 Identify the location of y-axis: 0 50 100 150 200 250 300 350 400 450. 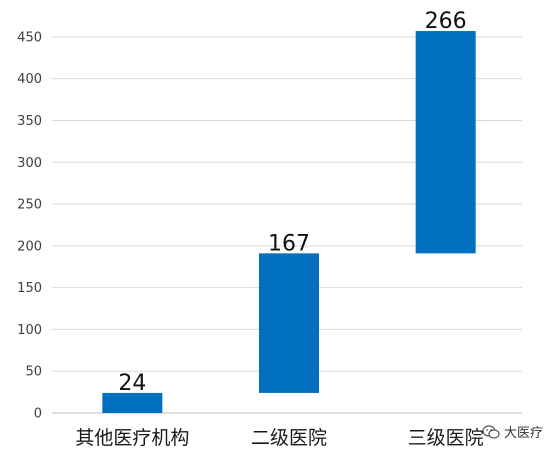
(29, 225).